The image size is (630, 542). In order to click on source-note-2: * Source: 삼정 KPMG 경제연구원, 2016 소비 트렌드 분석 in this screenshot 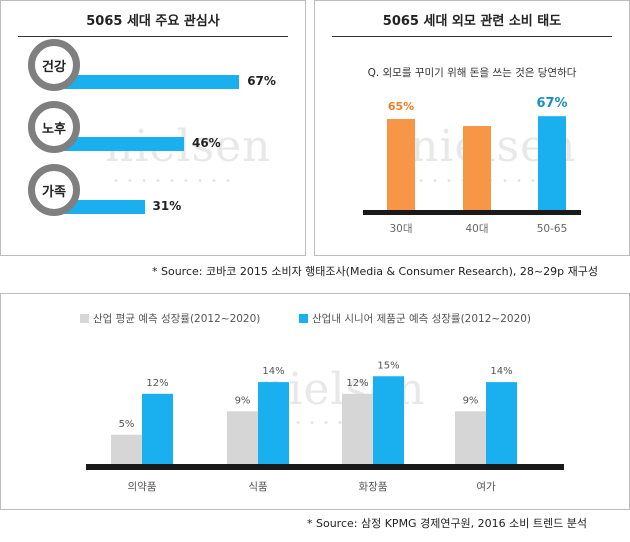, I will do `click(447, 523)`.